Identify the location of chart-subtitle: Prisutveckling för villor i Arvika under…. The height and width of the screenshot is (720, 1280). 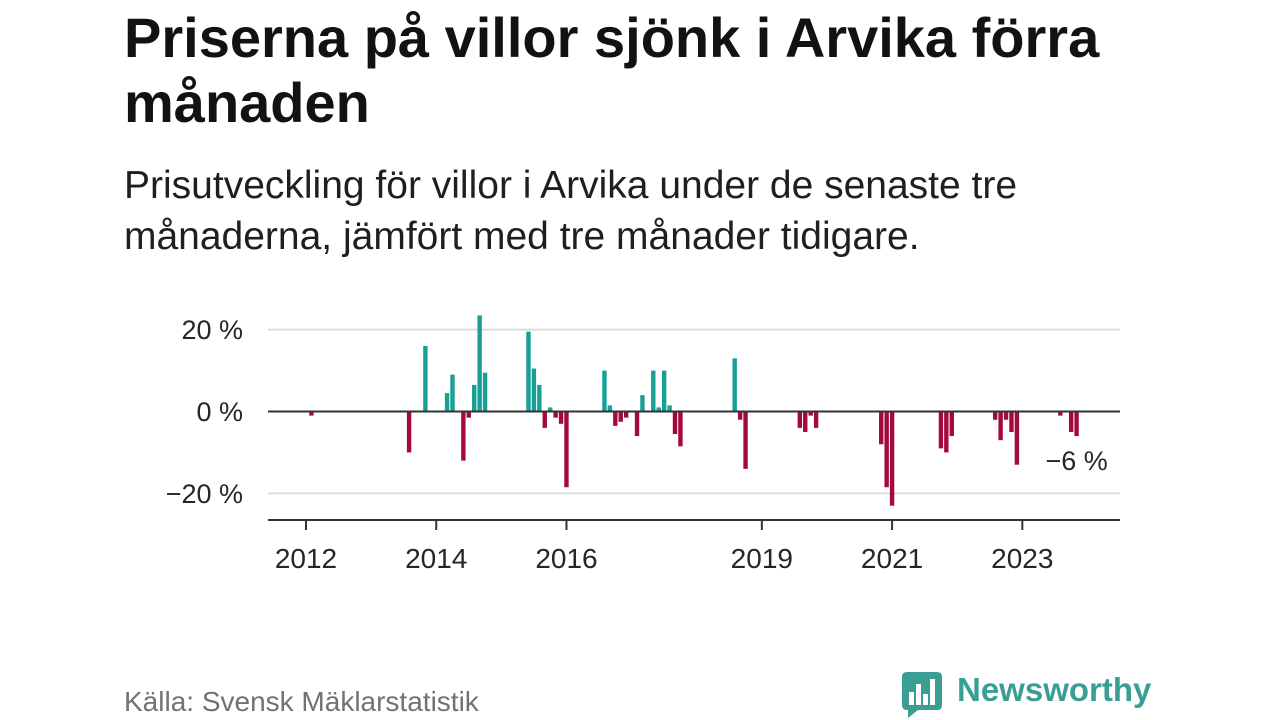
(571, 211).